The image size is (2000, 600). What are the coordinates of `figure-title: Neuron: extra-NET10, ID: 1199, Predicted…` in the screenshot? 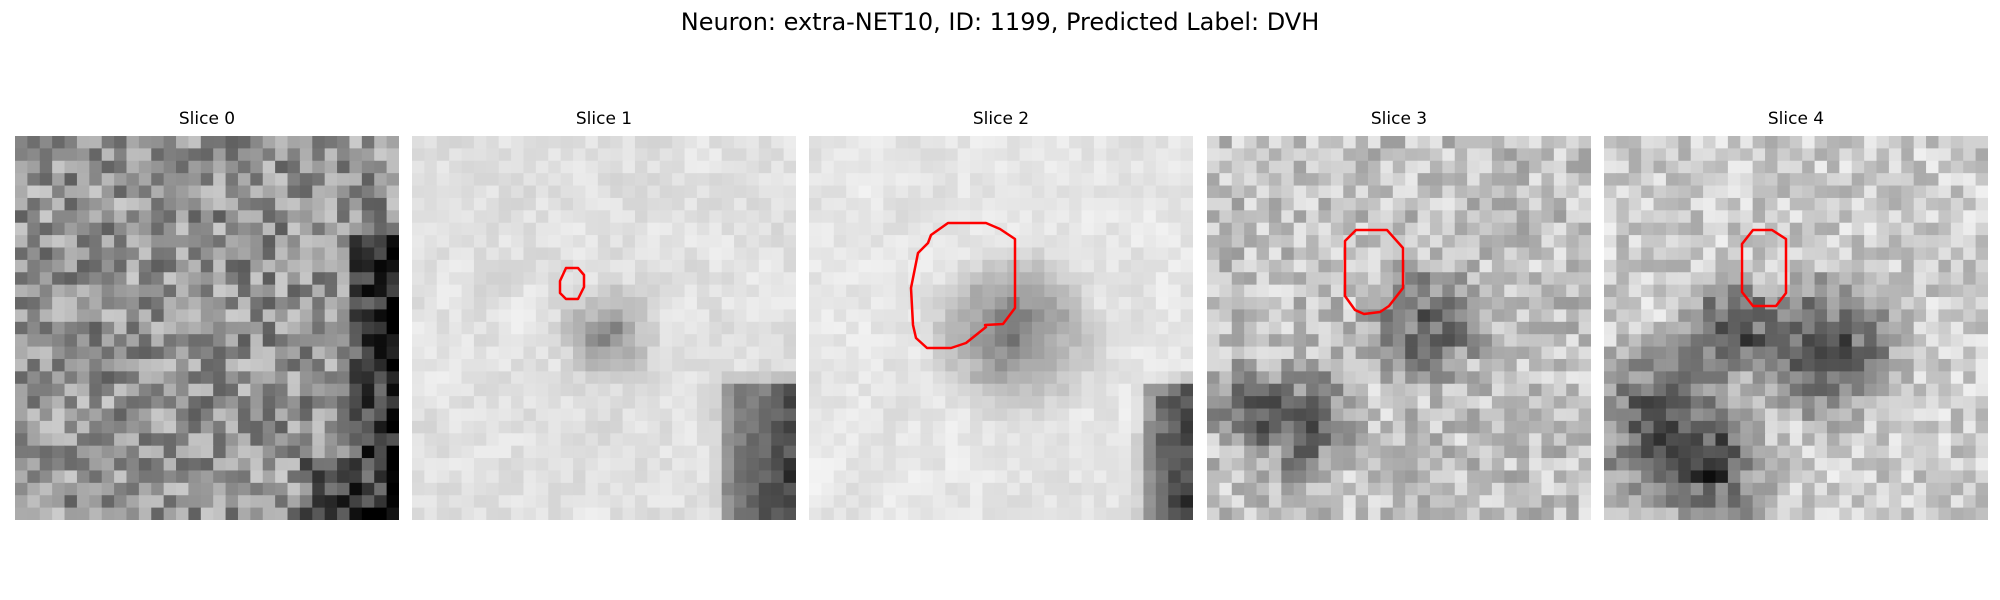 It's located at (1000, 22).